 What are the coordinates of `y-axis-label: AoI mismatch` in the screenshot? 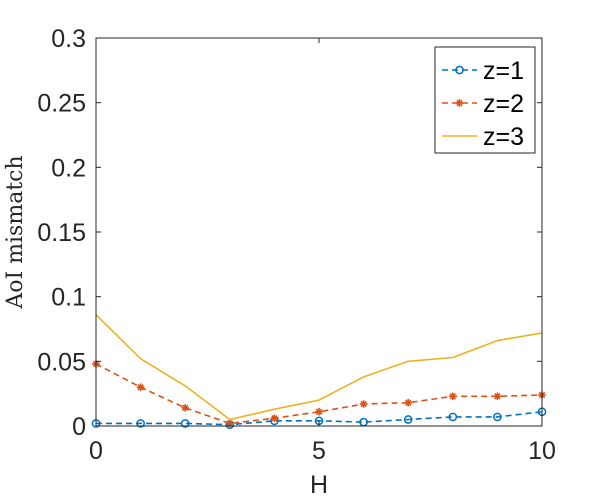 It's located at (15, 232).